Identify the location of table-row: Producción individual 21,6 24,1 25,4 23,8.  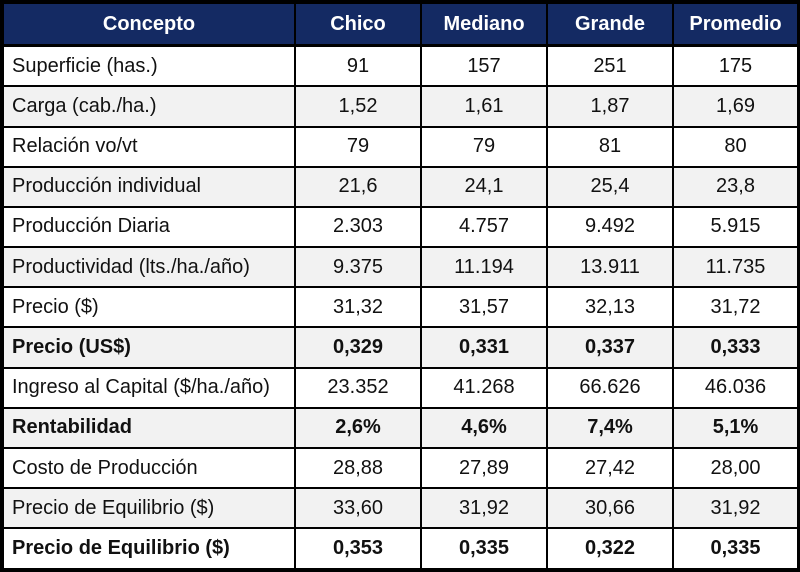
(400, 186).